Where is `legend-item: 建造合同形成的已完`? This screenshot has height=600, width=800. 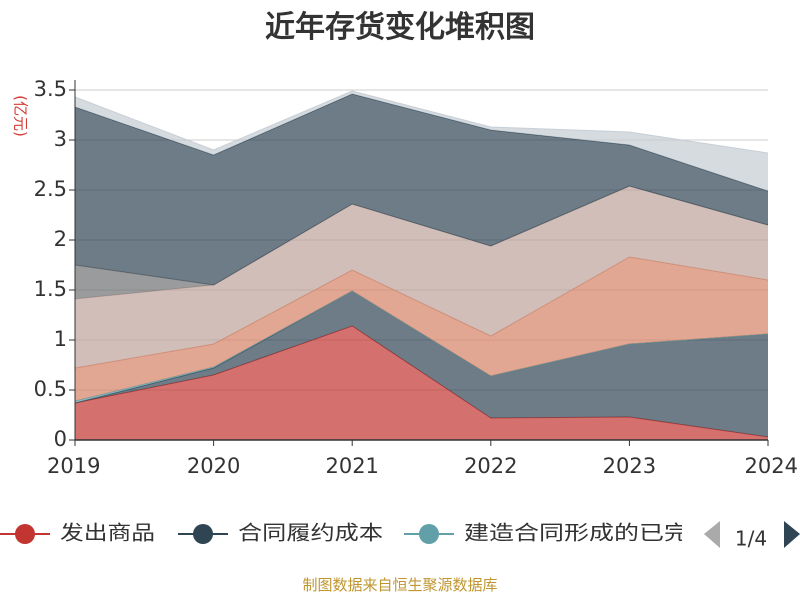
legend-item: 建造合同形成的已完 is located at coordinates (546, 533).